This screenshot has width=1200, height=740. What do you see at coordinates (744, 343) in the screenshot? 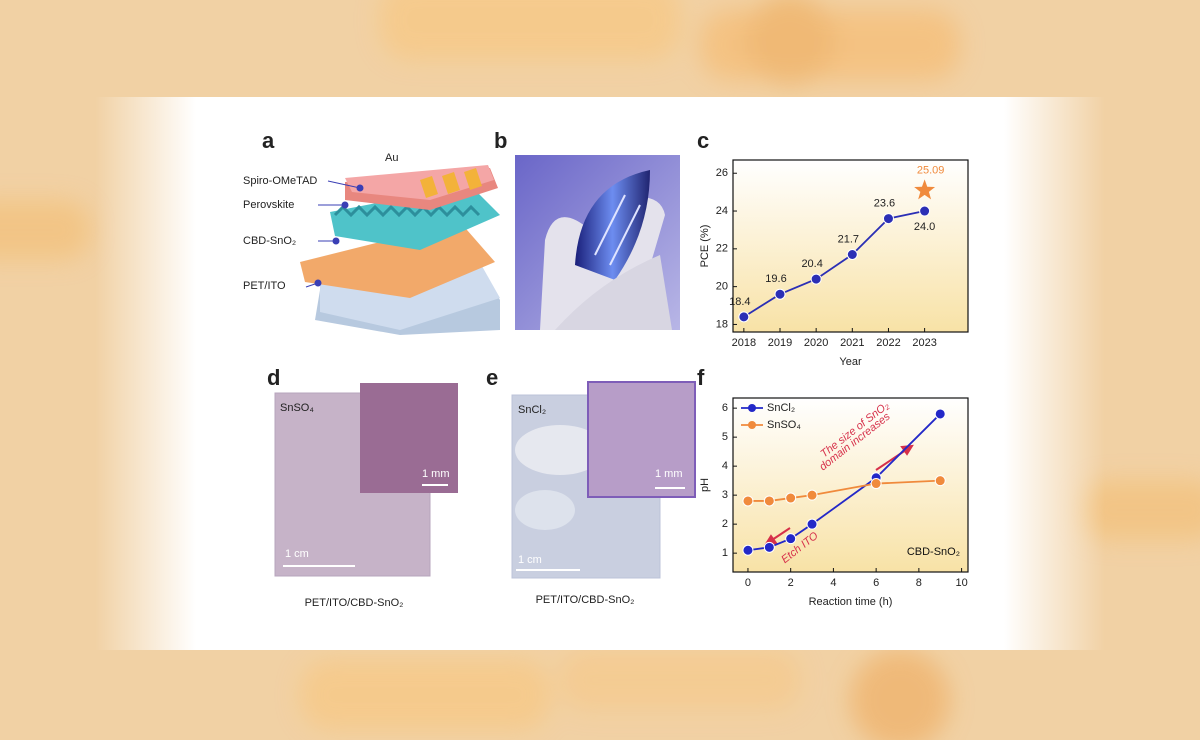
I see `x-tick-label: 2018` at bounding box center [744, 343].